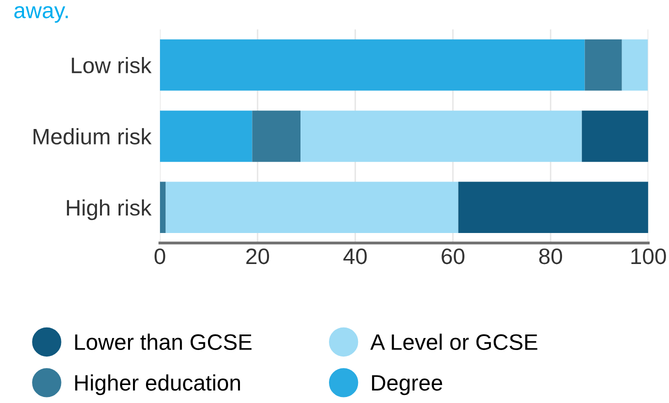 This screenshot has width=669, height=403. What do you see at coordinates (112, 65) in the screenshot?
I see `y-tick-label: Low risk` at bounding box center [112, 65].